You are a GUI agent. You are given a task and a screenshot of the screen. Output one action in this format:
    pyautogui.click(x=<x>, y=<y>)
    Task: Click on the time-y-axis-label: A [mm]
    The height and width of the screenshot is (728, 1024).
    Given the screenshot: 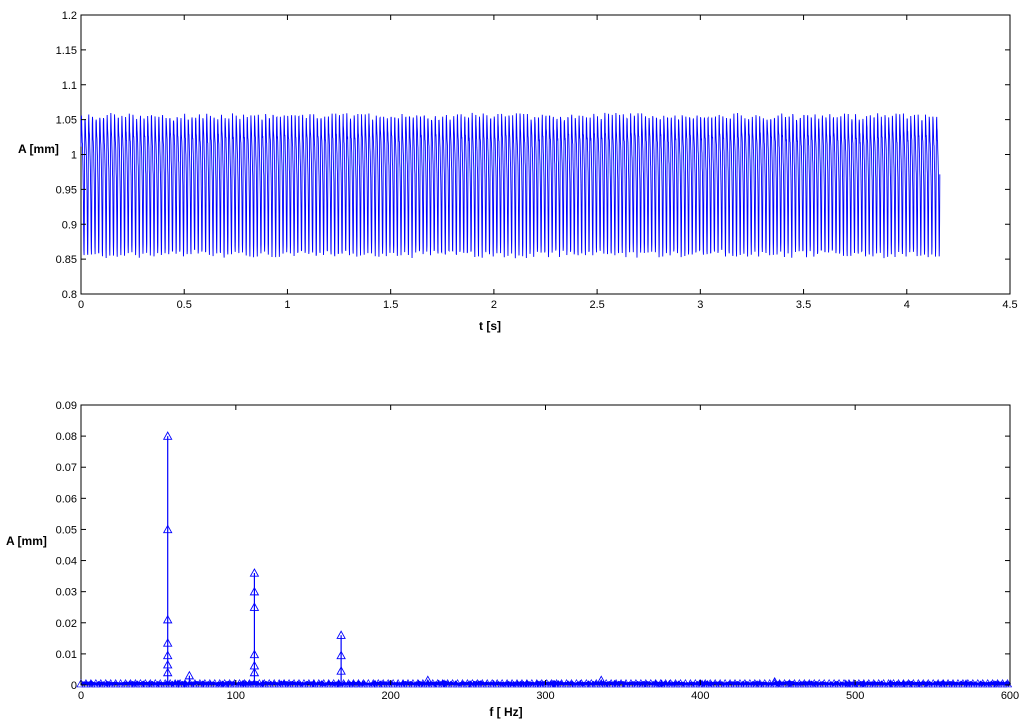 What is the action you would take?
    pyautogui.click(x=38, y=149)
    